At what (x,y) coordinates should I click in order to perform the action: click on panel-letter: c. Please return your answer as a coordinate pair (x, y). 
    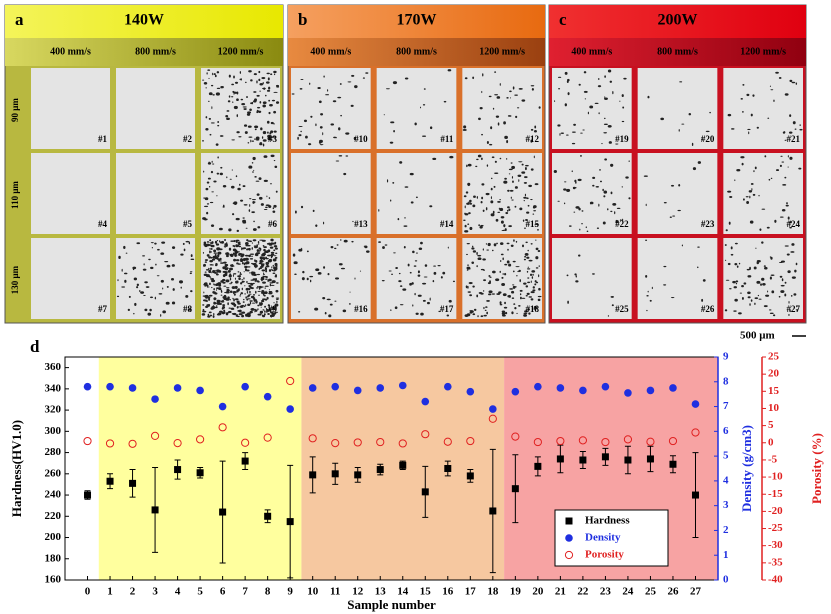
    Looking at the image, I should click on (563, 19).